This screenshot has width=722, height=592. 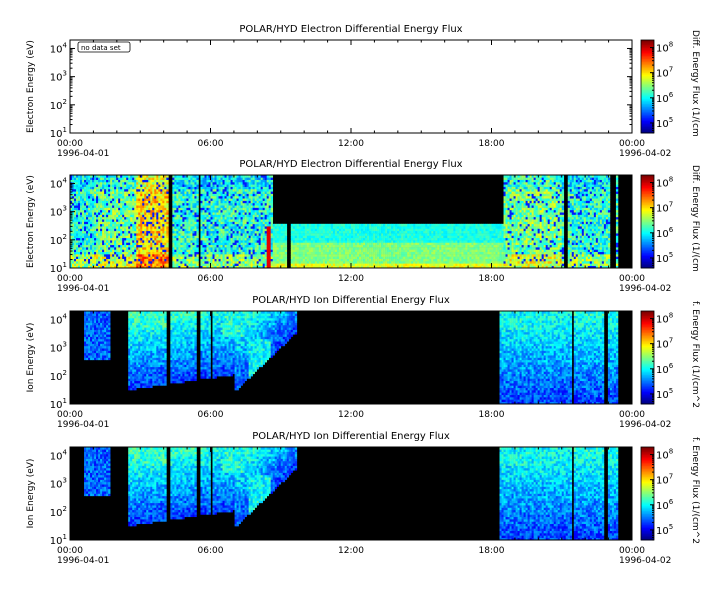 What do you see at coordinates (351, 222) in the screenshot?
I see `spectrogram` at bounding box center [351, 222].